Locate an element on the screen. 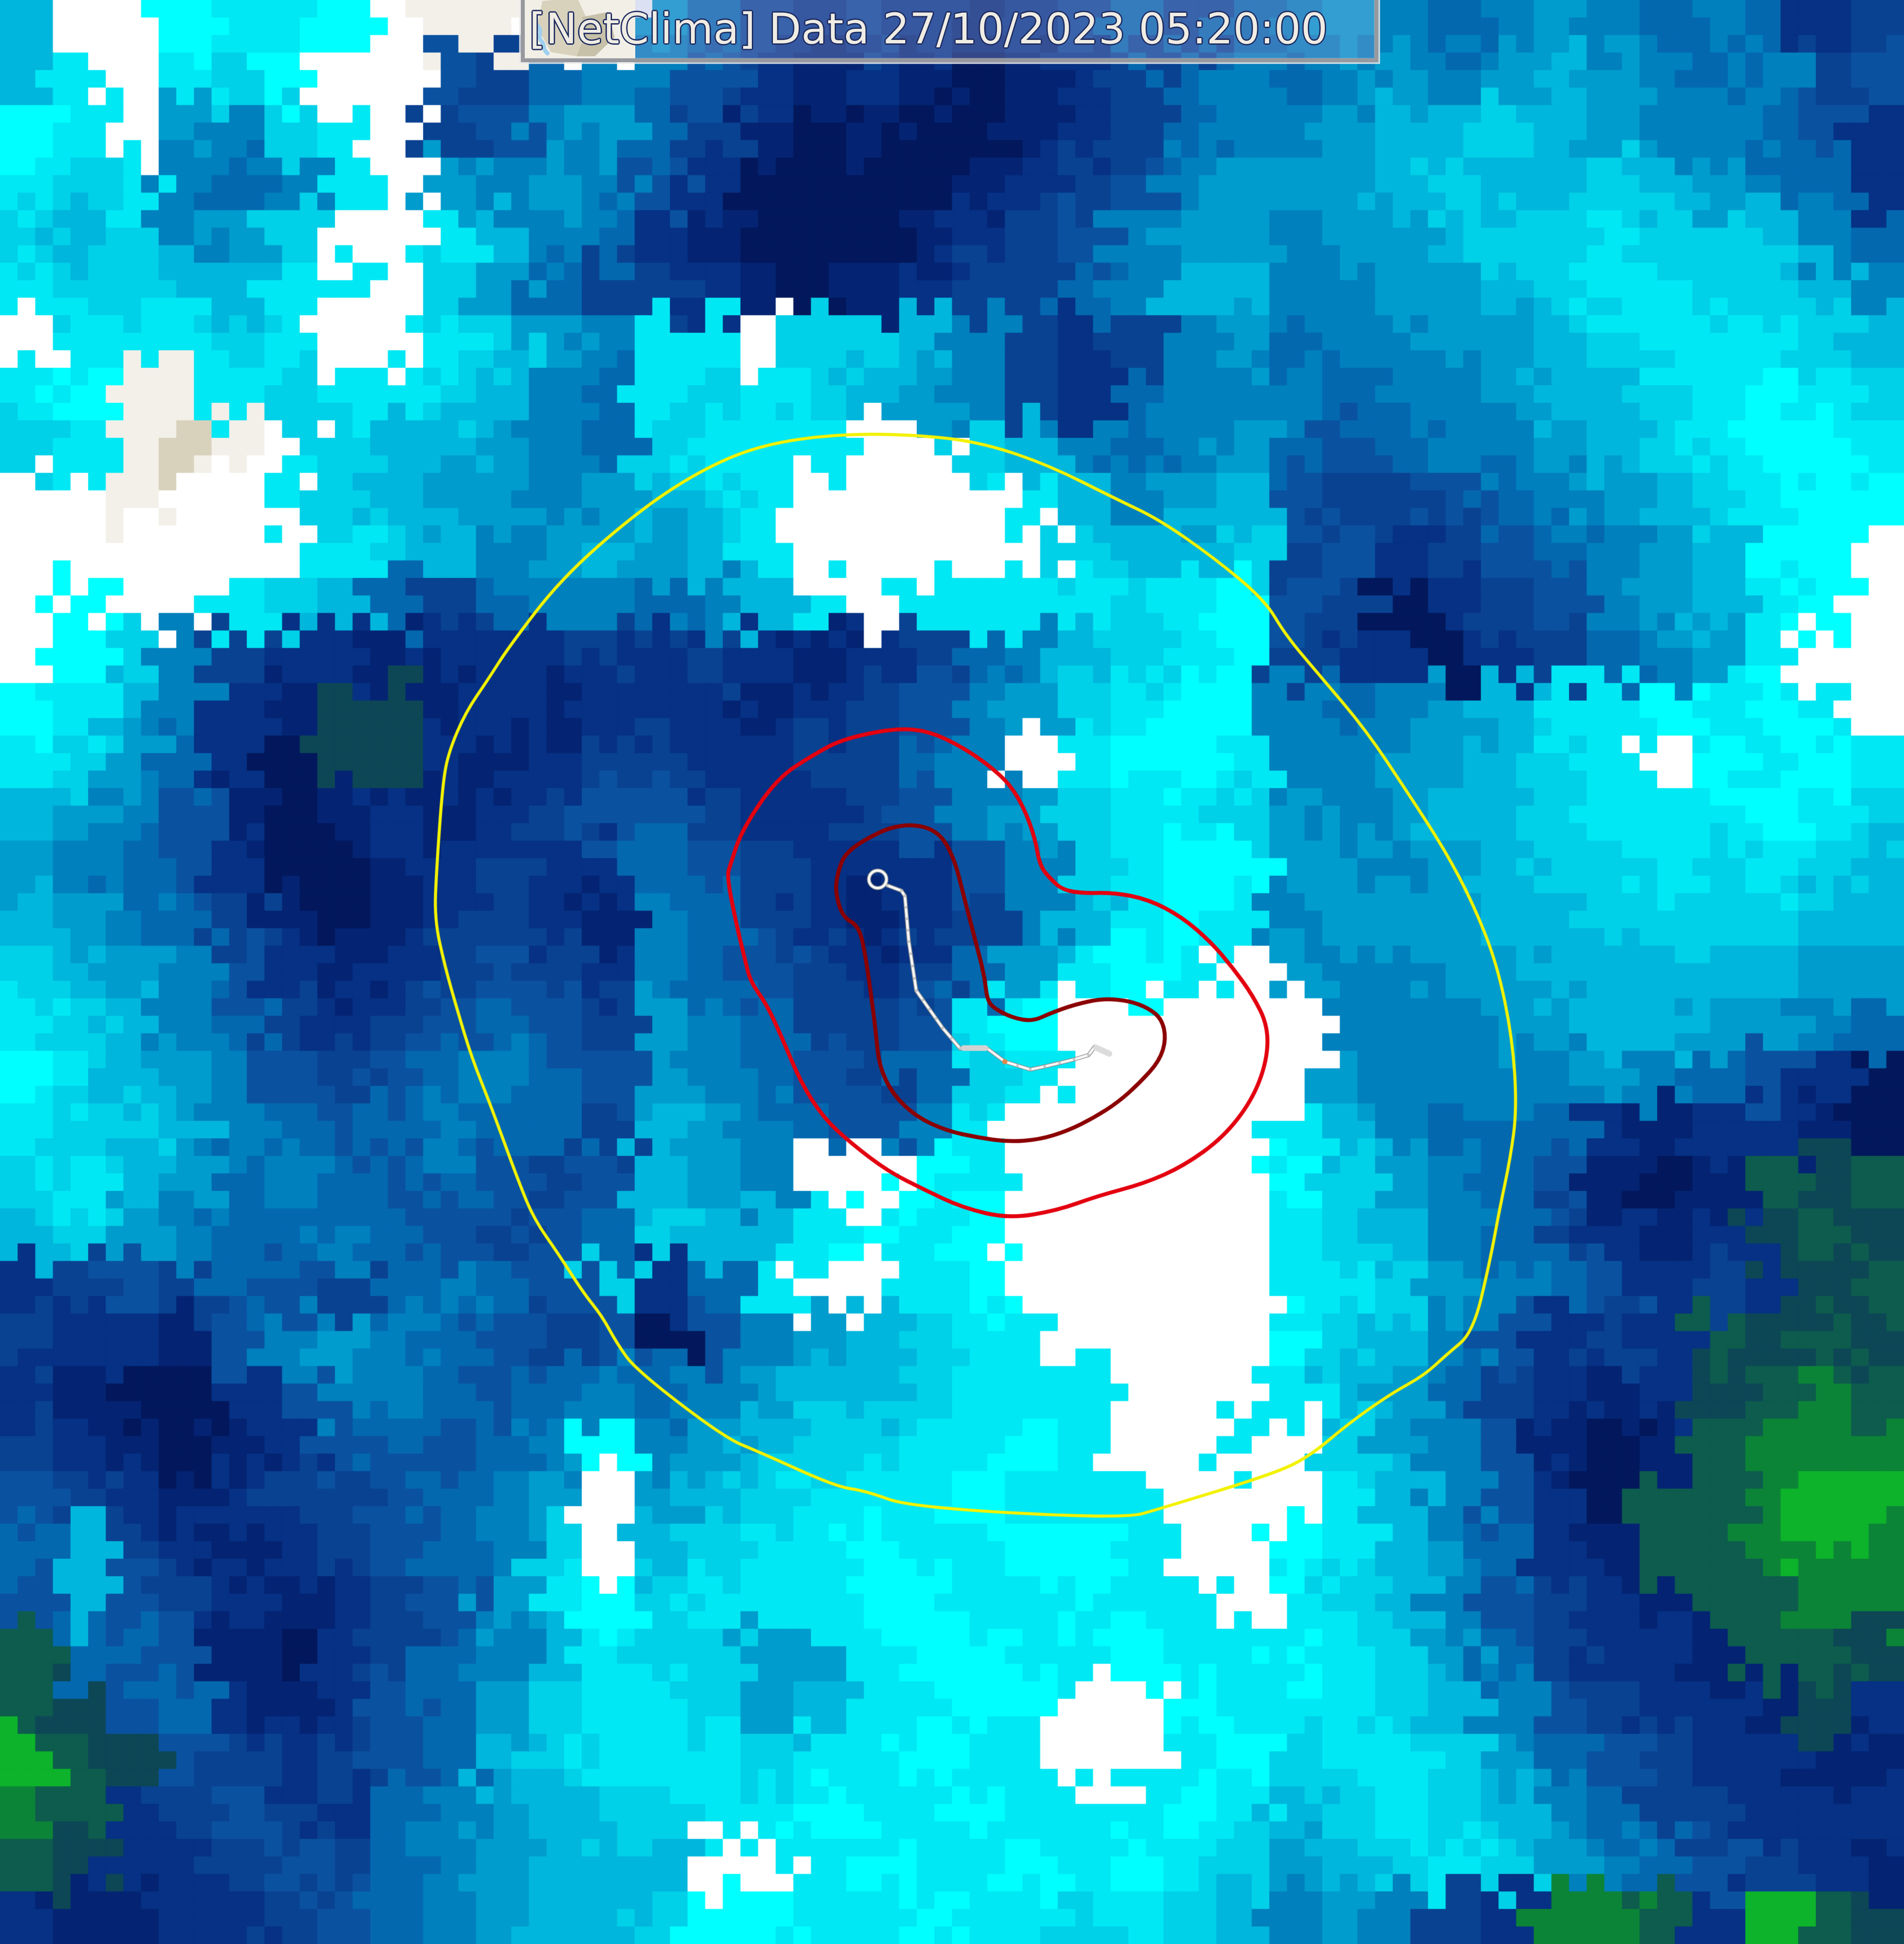 The image size is (1904, 1944). title-bar: [NetClima] Data 27/10/2023 05:20:00 is located at coordinates (949, 31).